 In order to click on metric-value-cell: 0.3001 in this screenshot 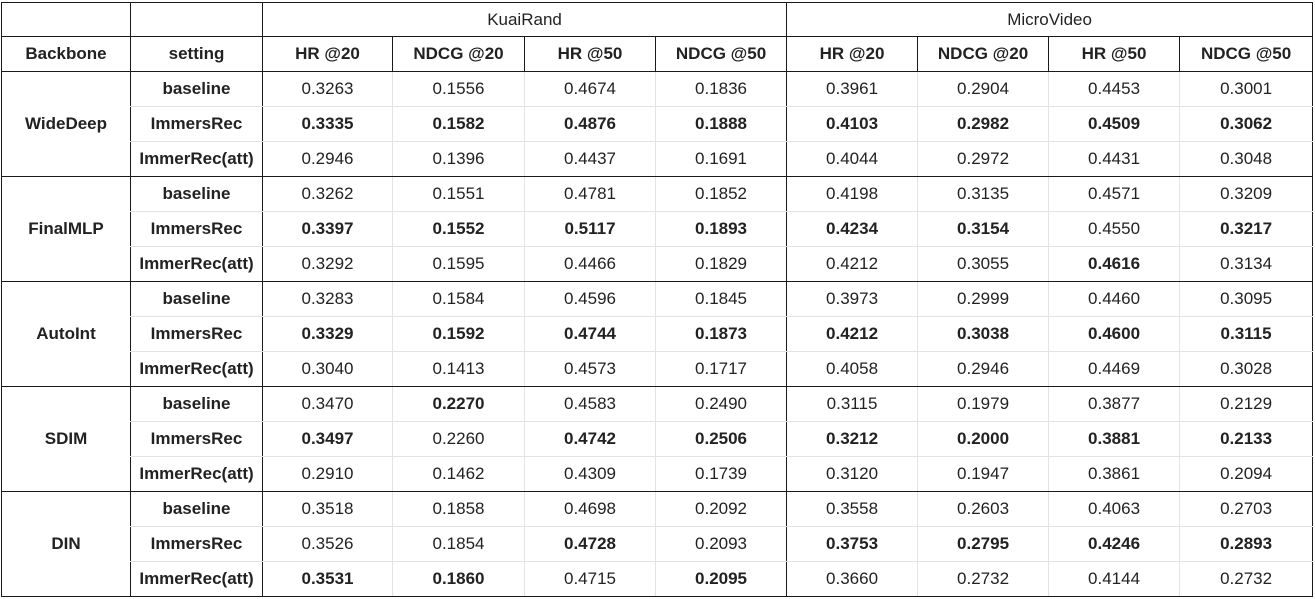, I will do `click(1246, 89)`.